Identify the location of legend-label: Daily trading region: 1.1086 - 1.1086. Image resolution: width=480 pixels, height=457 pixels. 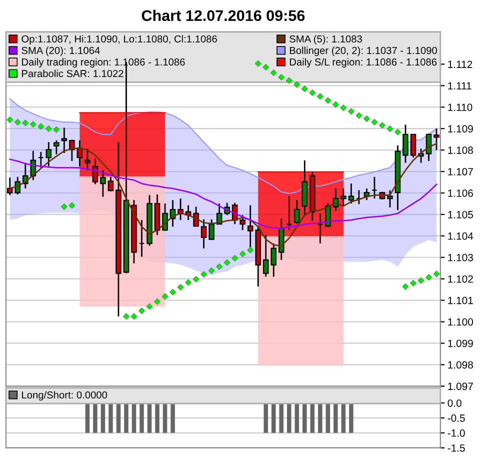
(103, 63).